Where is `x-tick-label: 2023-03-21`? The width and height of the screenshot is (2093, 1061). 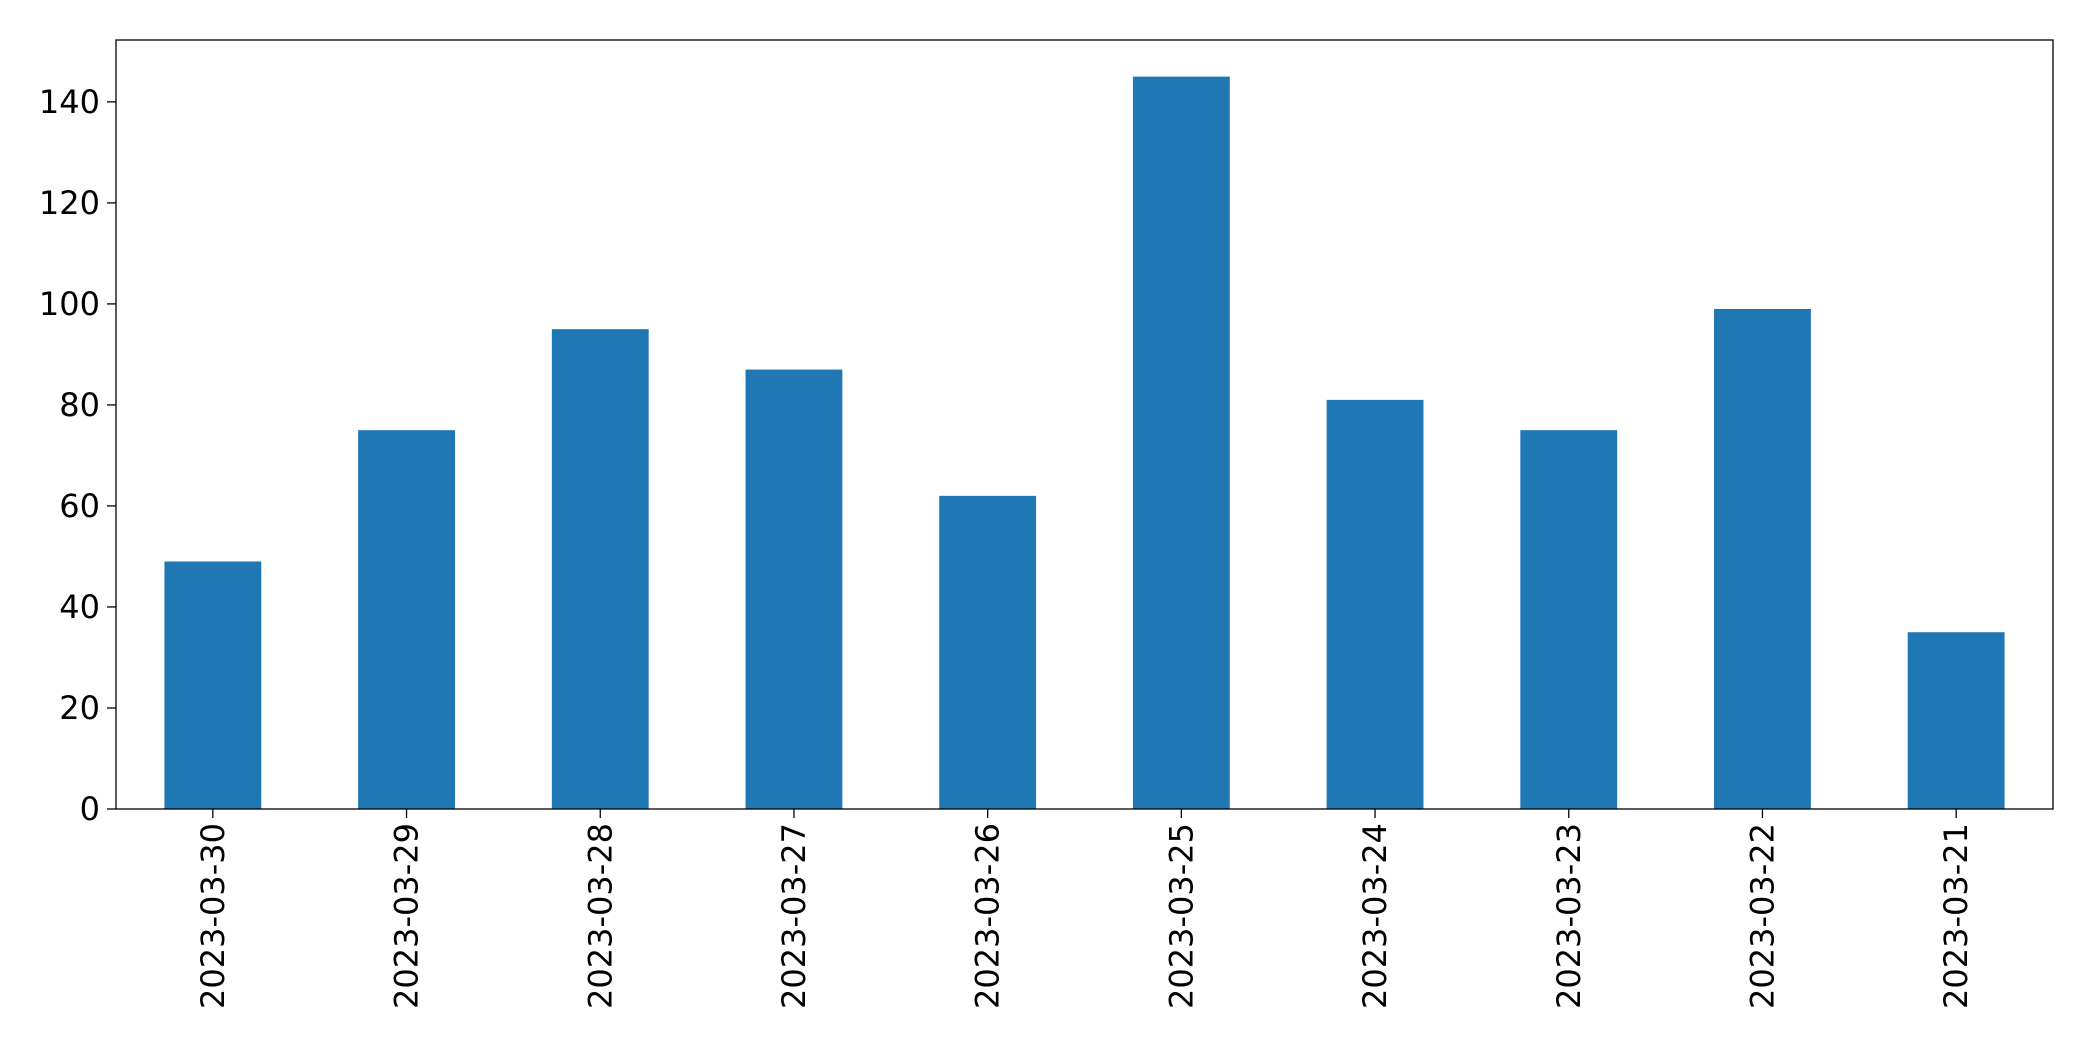
x-tick-label: 2023-03-21 is located at coordinates (1956, 916).